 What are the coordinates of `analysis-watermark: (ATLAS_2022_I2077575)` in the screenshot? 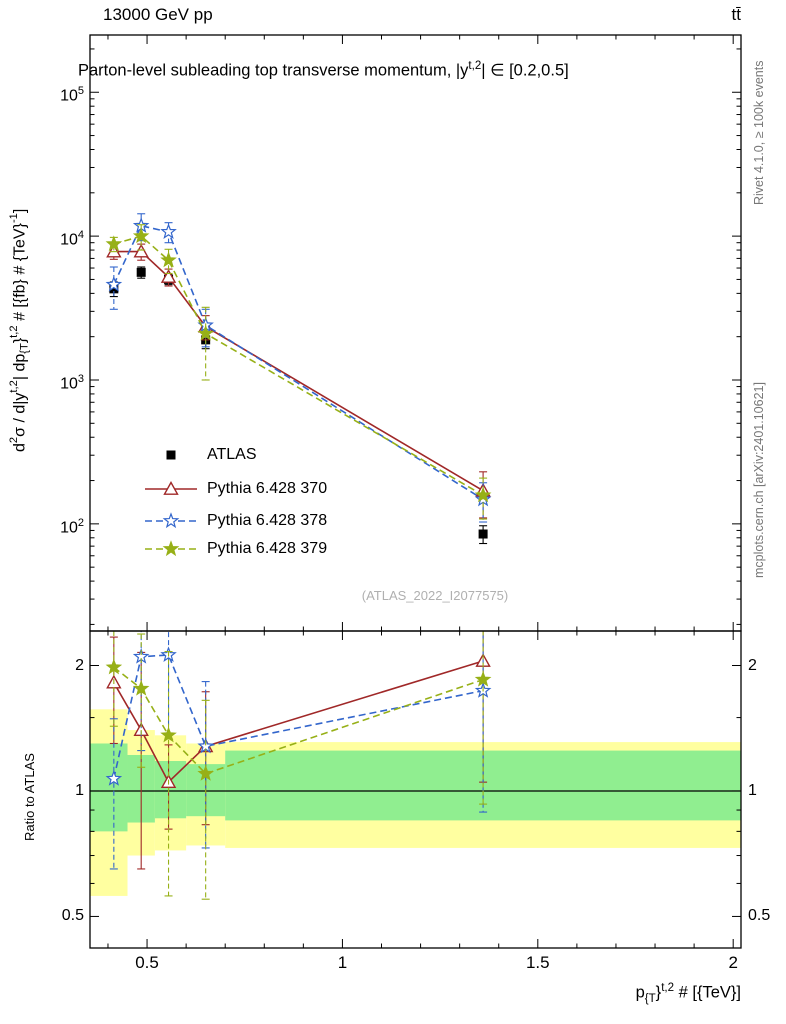 It's located at (435, 595).